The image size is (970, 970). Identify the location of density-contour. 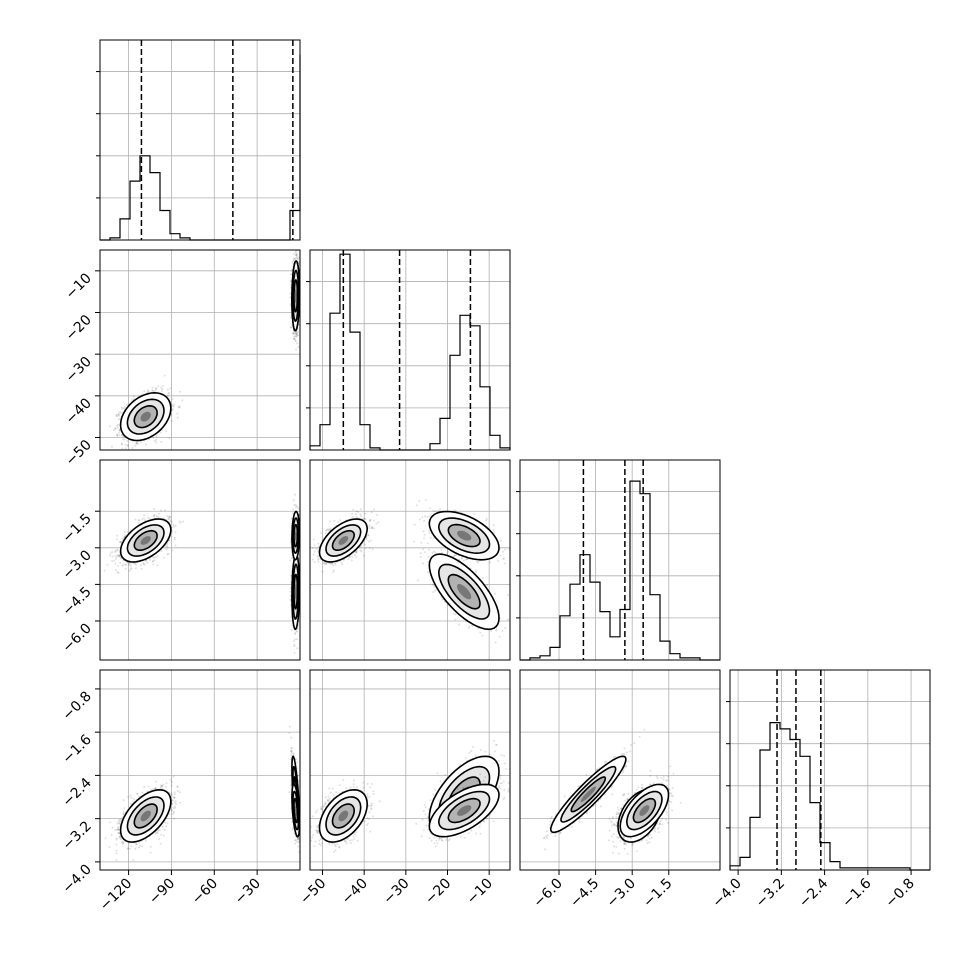
(295, 295).